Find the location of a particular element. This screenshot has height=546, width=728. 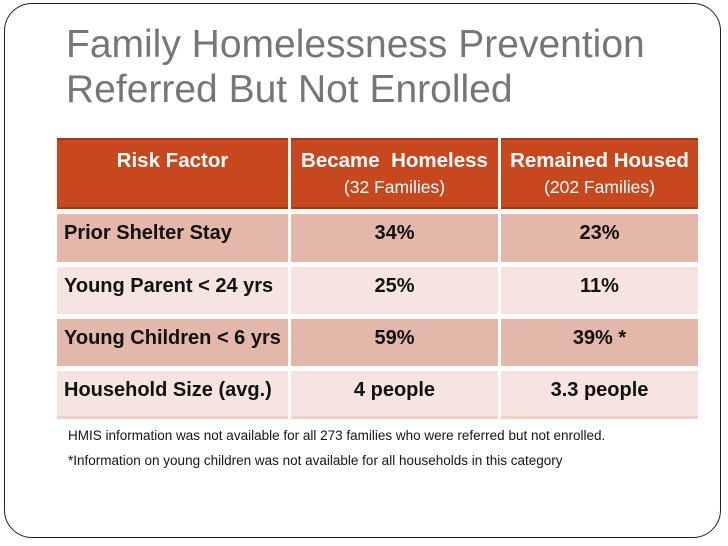

column-header-label: Risk Factor is located at coordinates (172, 160).